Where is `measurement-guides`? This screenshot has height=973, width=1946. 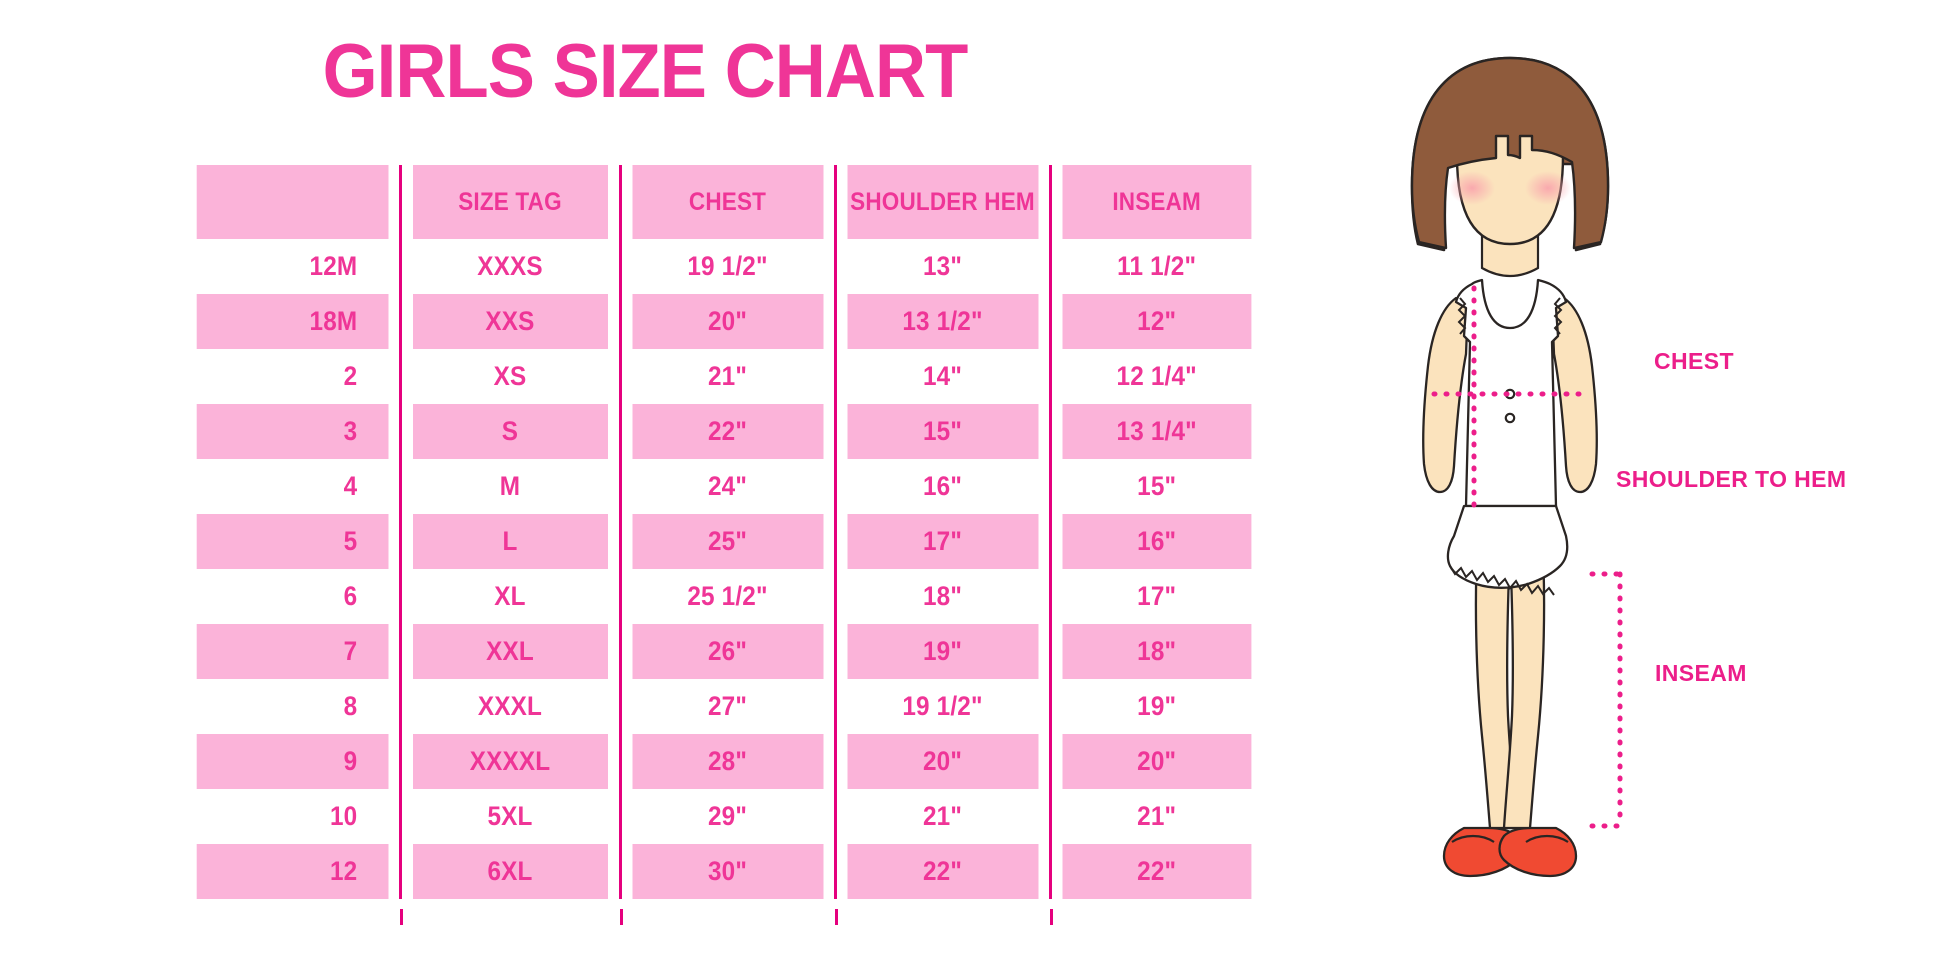 measurement-guides is located at coordinates (1509, 399).